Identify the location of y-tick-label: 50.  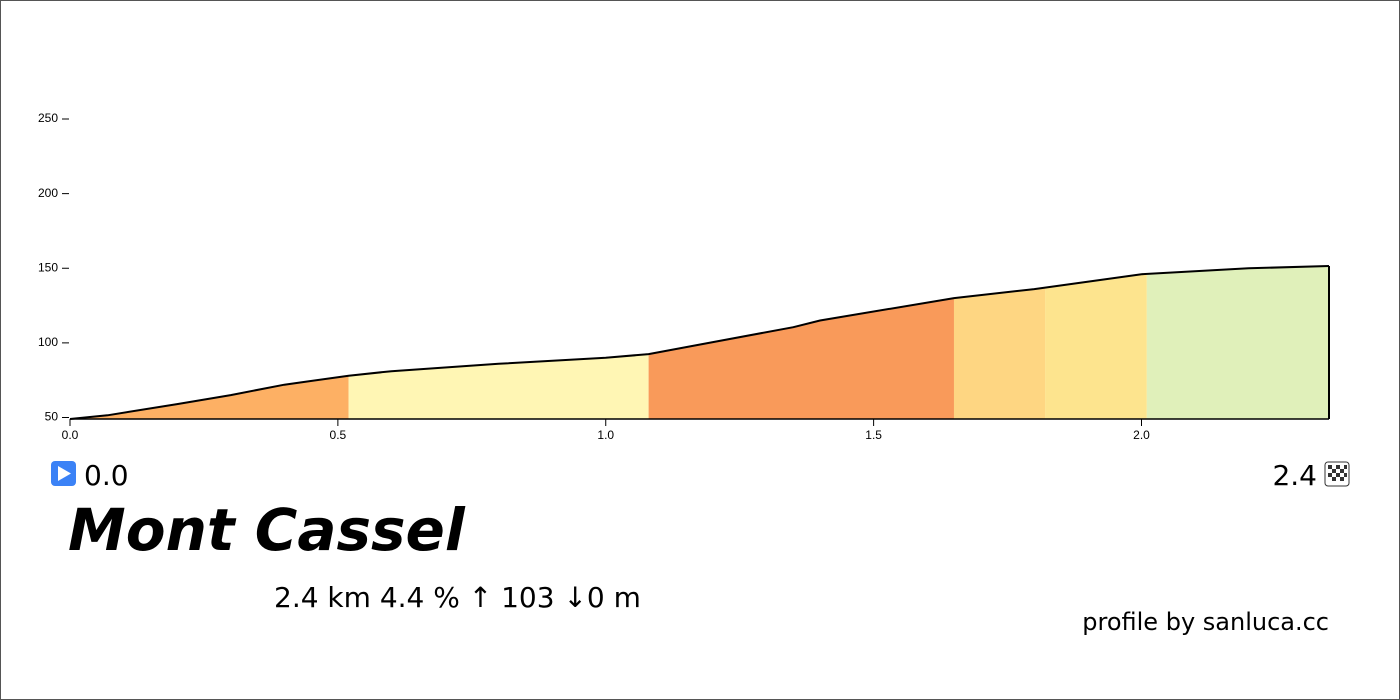
(52, 417).